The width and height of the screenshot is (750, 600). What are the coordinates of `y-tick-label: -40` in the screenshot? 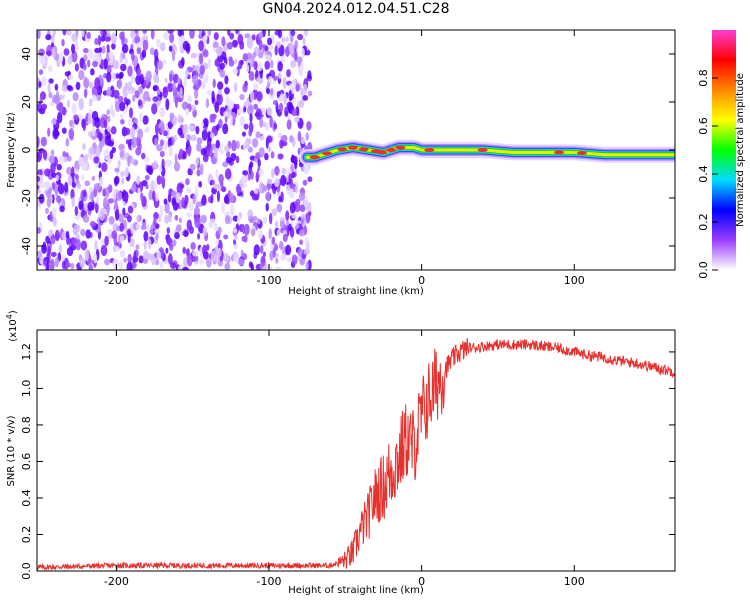 It's located at (26, 246).